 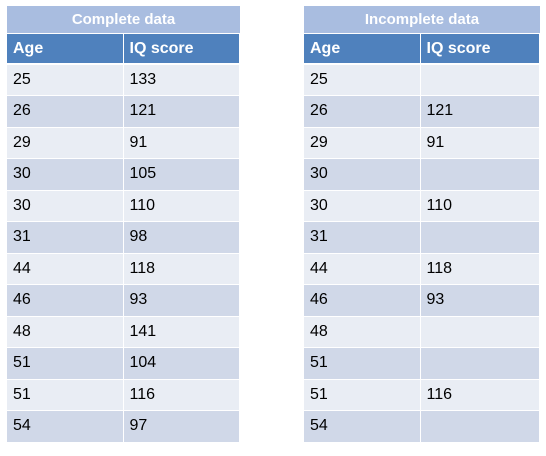 I want to click on iq-score-cell: 133, so click(x=181, y=80).